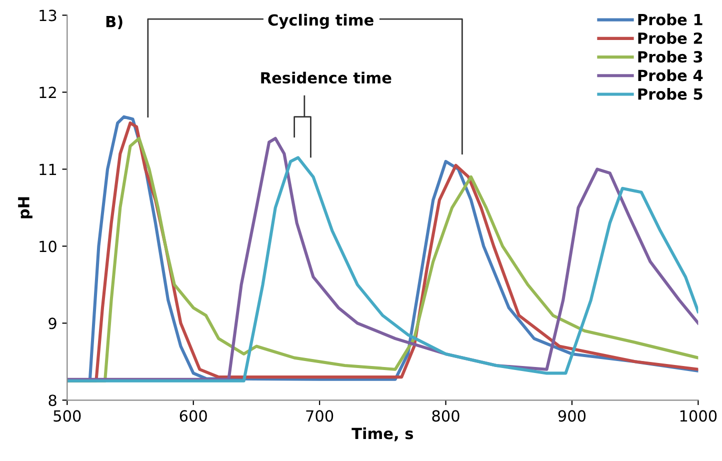  Describe the element at coordinates (572, 416) in the screenshot. I see `x-tick-label: 900` at that location.